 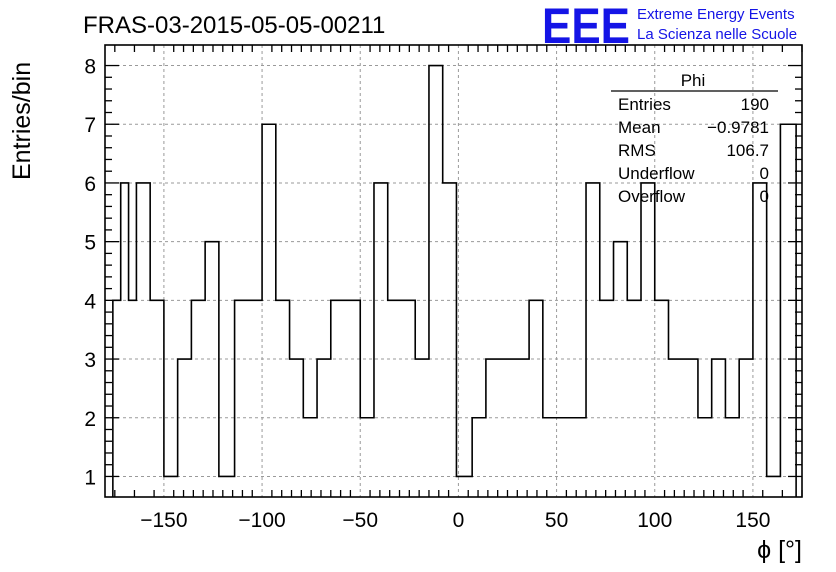 I want to click on stats-label: Mean, so click(x=639, y=127).